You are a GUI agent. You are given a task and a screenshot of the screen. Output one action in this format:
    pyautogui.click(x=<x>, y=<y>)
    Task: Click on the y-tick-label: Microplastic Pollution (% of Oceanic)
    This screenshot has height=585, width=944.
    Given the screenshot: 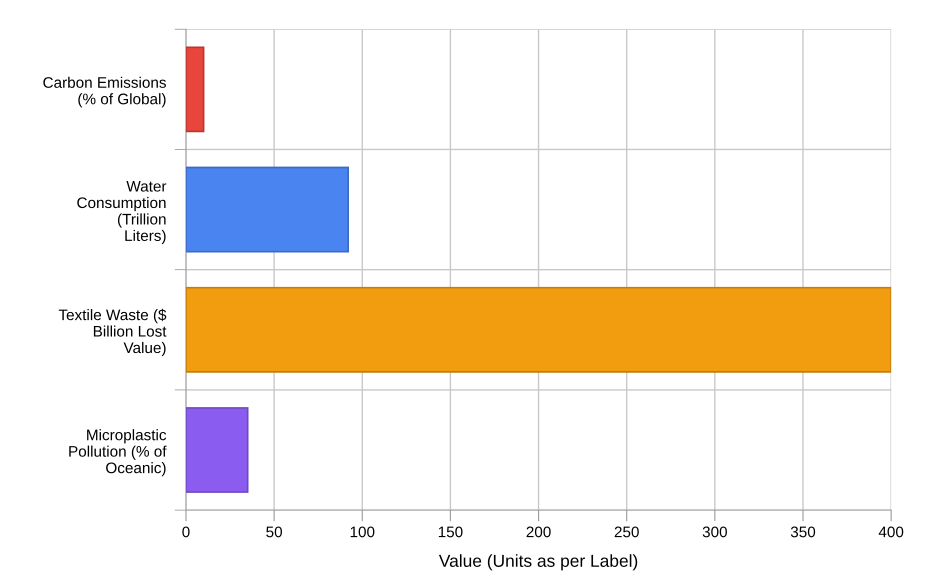 What is the action you would take?
    pyautogui.click(x=118, y=452)
    